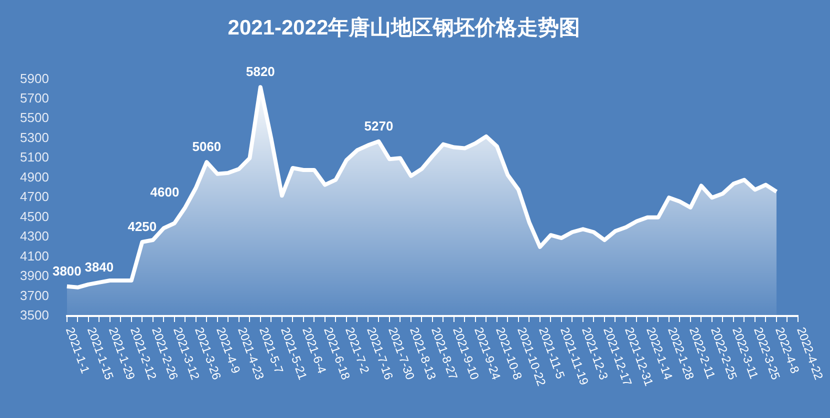  What do you see at coordinates (207, 146) in the screenshot?
I see `data-label: 5060` at bounding box center [207, 146].